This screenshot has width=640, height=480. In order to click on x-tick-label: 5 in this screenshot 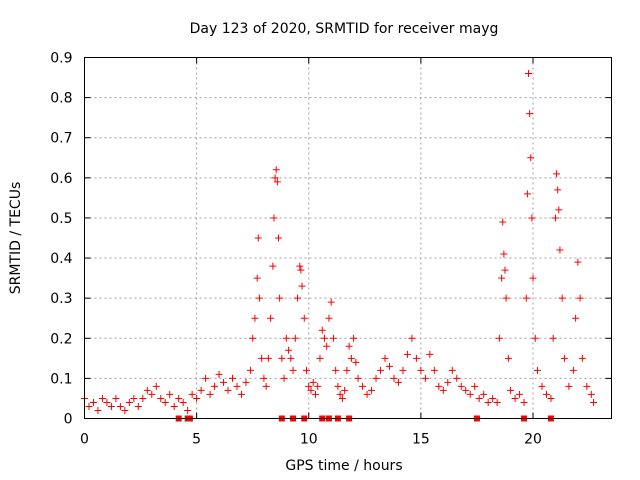, I will do `click(196, 440)`.